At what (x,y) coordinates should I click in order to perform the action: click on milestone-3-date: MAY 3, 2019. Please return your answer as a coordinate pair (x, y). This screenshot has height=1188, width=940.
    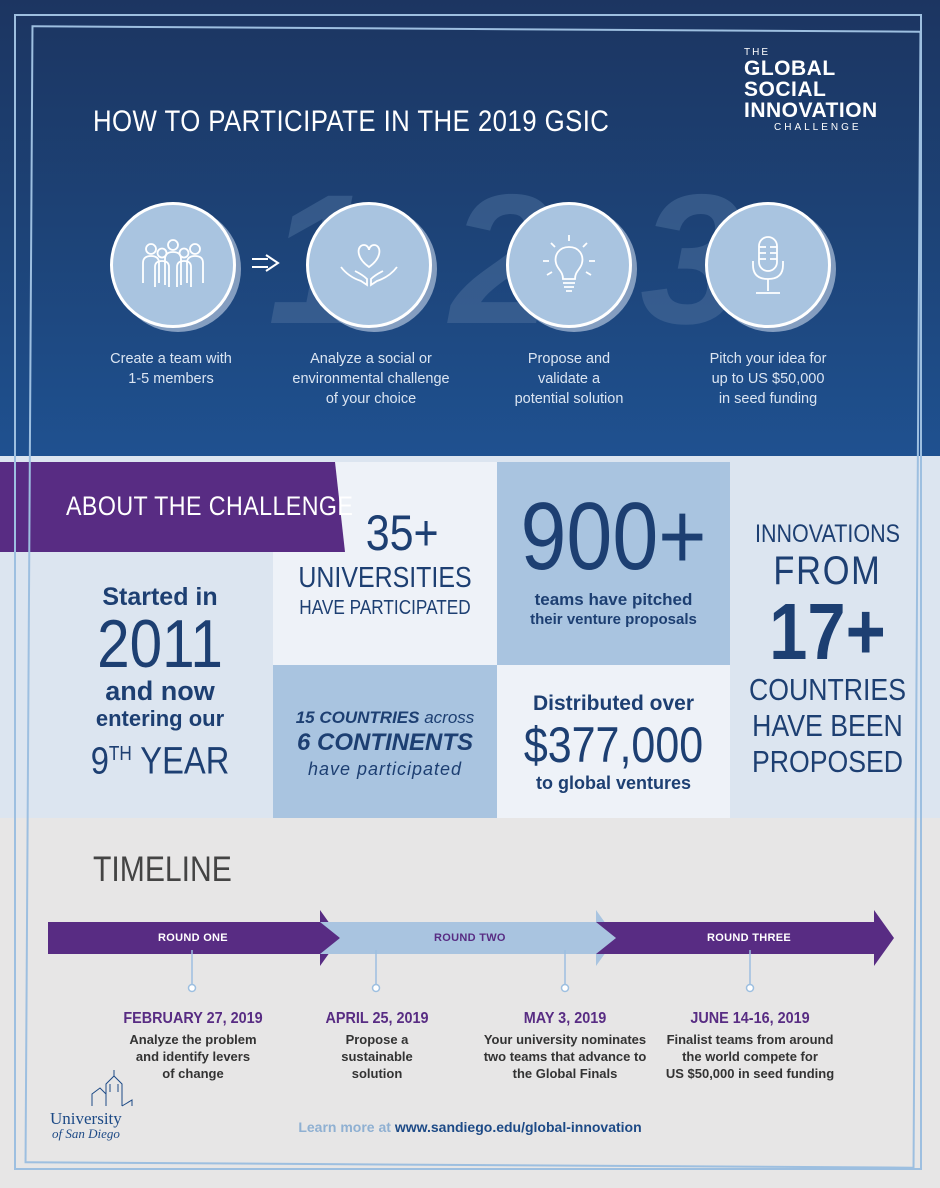
    Looking at the image, I should click on (565, 1018).